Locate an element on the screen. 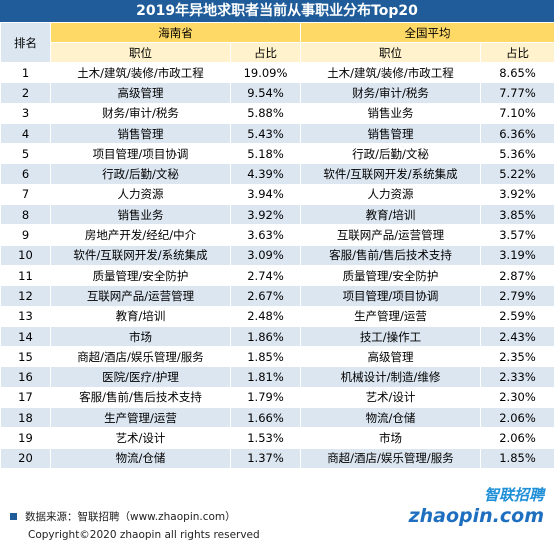  rank: 17 is located at coordinates (25, 397).